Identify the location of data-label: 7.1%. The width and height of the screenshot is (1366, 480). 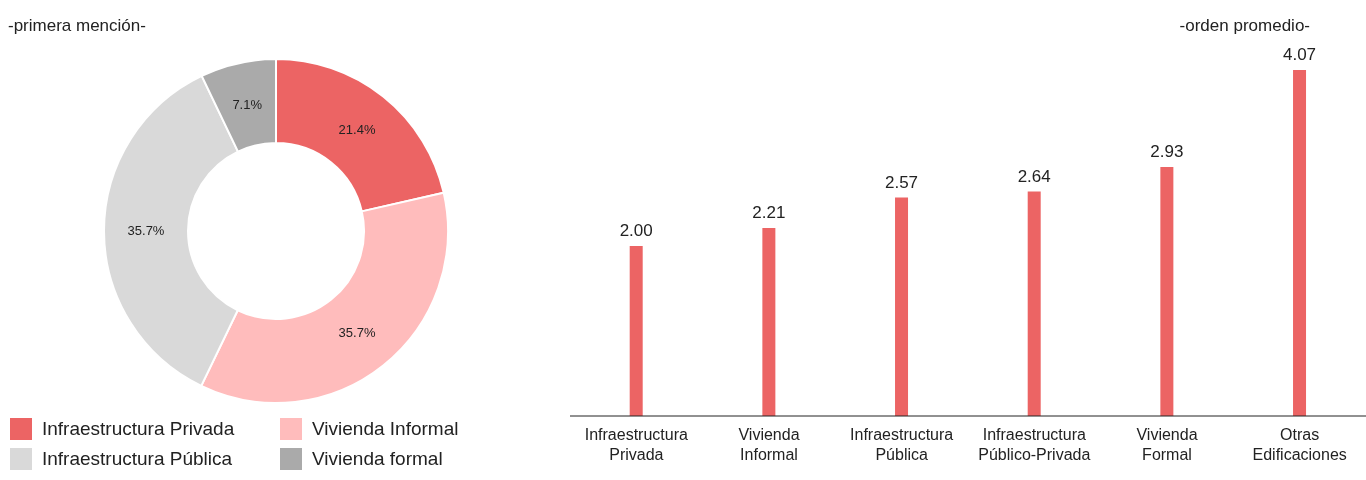
(247, 104).